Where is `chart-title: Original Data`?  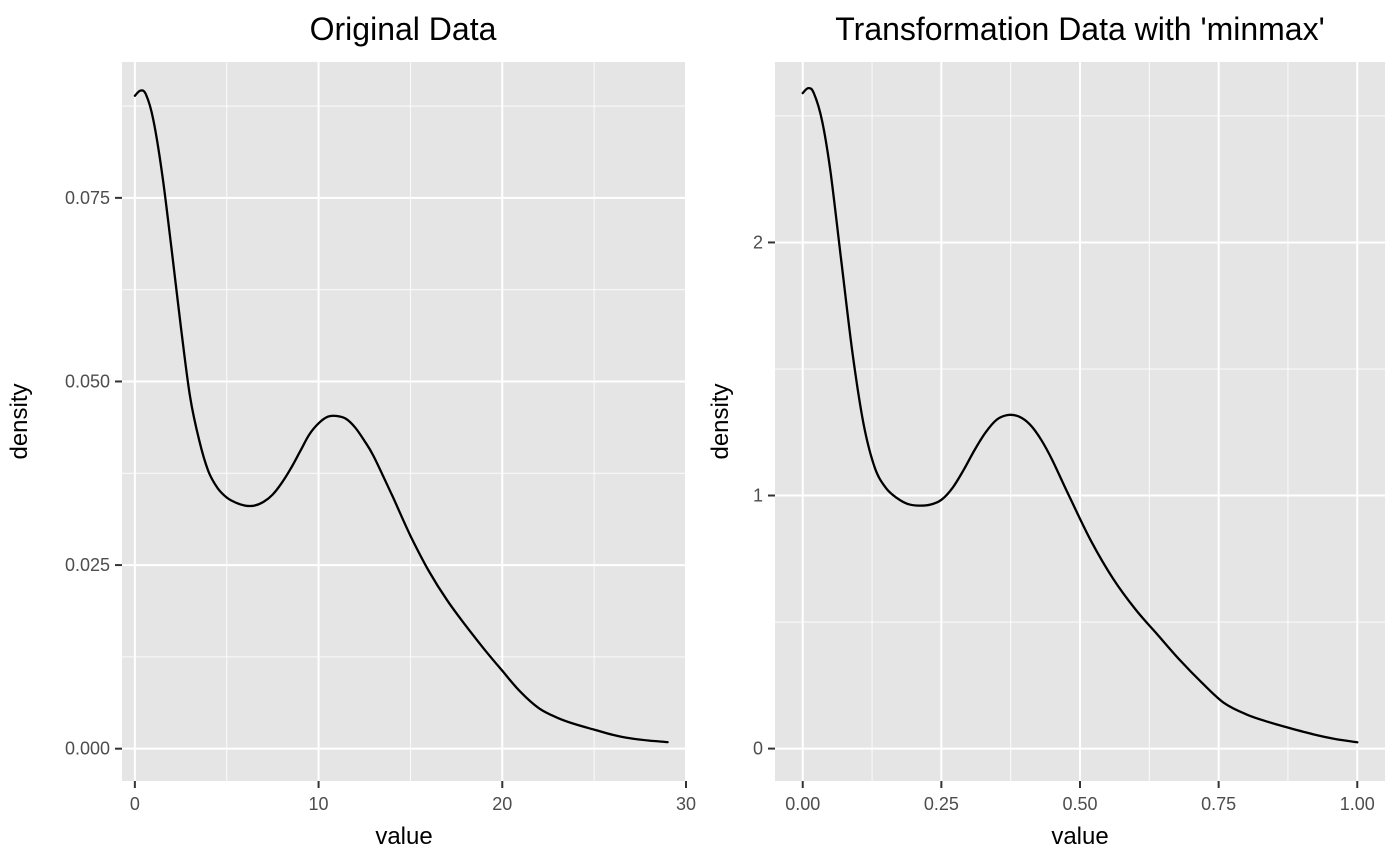 chart-title: Original Data is located at coordinates (403, 29).